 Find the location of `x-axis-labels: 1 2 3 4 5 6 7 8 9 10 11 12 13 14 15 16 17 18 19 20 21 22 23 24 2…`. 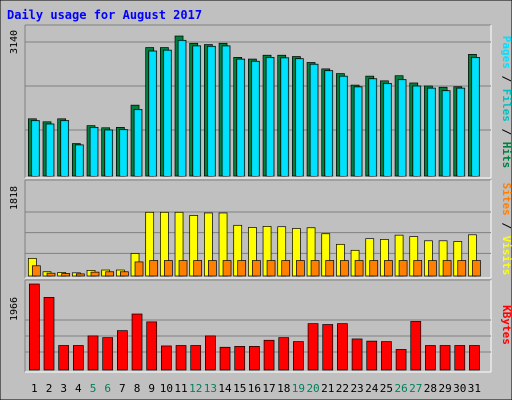

x-axis-labels: 1 2 3 4 5 6 7 8 9 10 11 12 13 14 15 16 17 18 19 20 21 22 23 24 2… is located at coordinates (256, 388).